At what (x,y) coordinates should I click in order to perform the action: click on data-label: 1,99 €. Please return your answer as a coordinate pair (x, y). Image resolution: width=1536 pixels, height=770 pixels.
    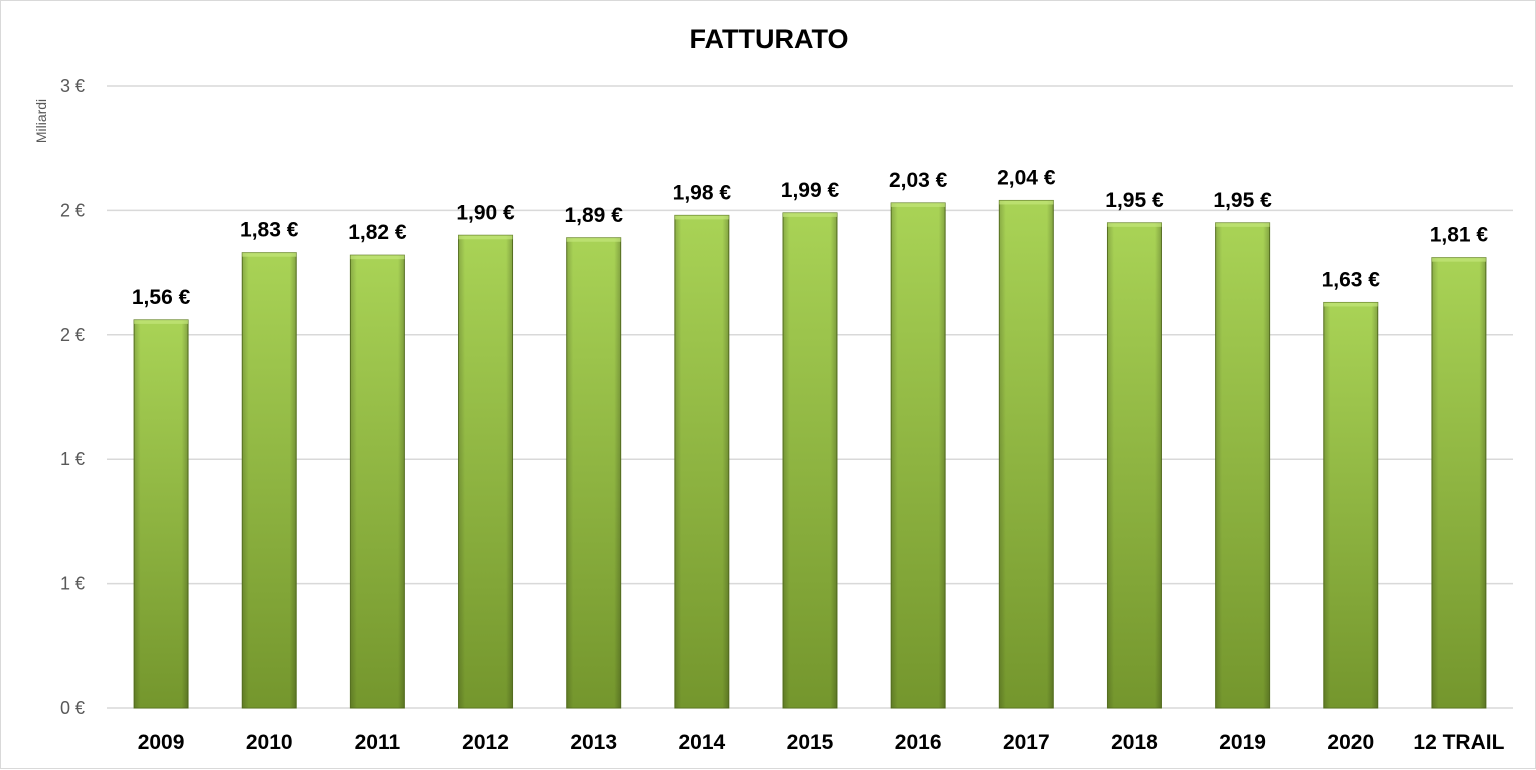
    Looking at the image, I should click on (810, 190).